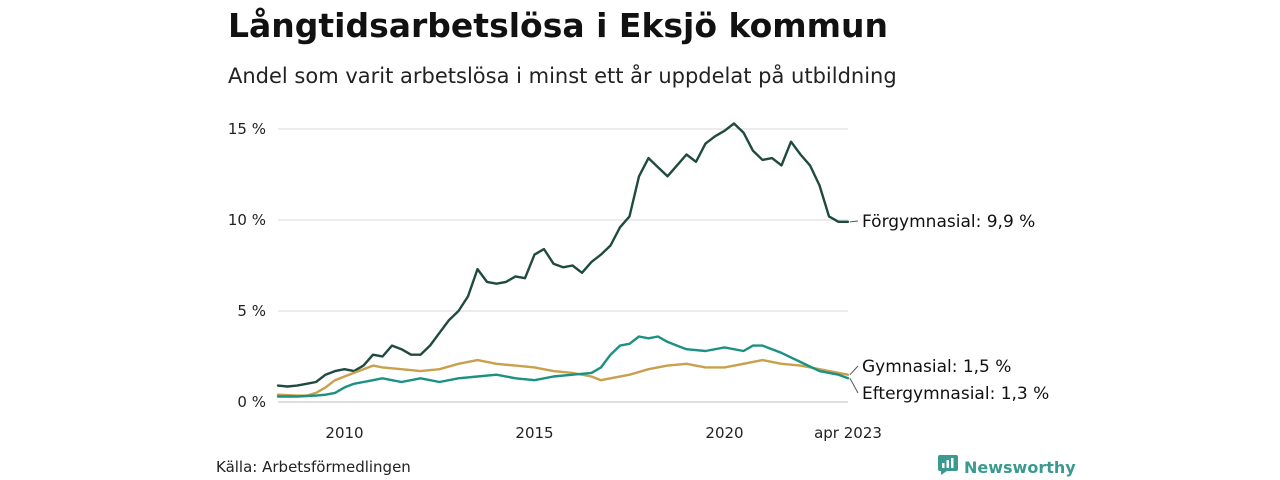 The image size is (1280, 480). What do you see at coordinates (603, 433) in the screenshot?
I see `x-axis-ticks: 2010 2015 2020 apr 2023` at bounding box center [603, 433].